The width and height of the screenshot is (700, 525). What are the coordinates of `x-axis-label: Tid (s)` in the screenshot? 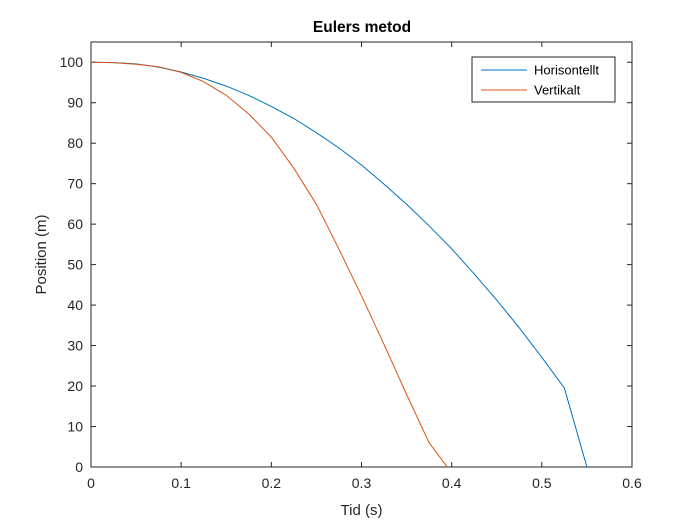 It's located at (362, 510).